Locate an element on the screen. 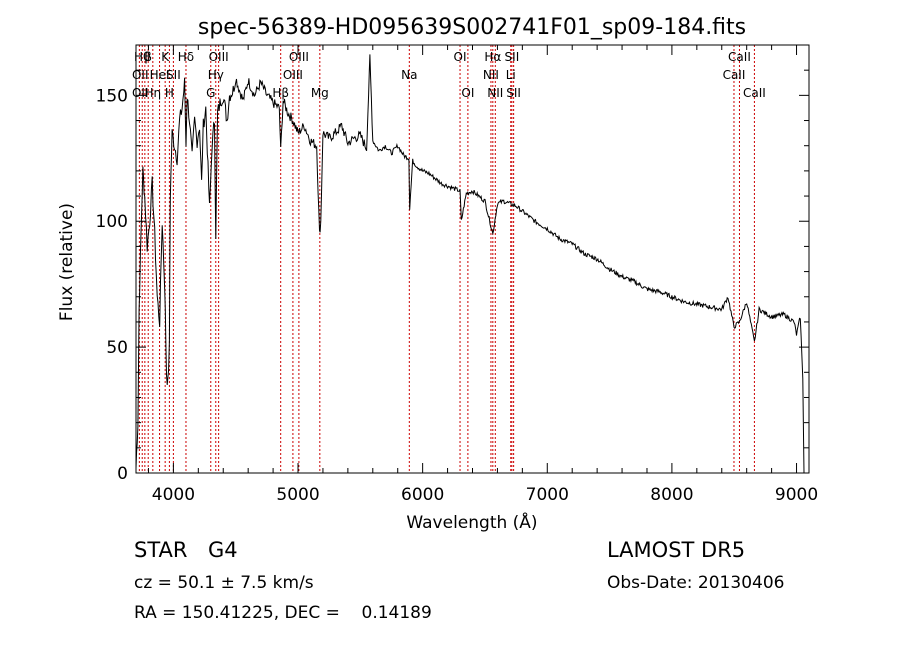  redshift-cz: cz = 50.1 ± 7.5 km/s is located at coordinates (224, 583).